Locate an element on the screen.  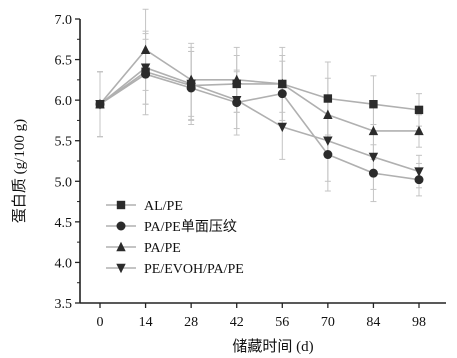
y-tick-label: 5.5 is located at coordinates (64, 142).